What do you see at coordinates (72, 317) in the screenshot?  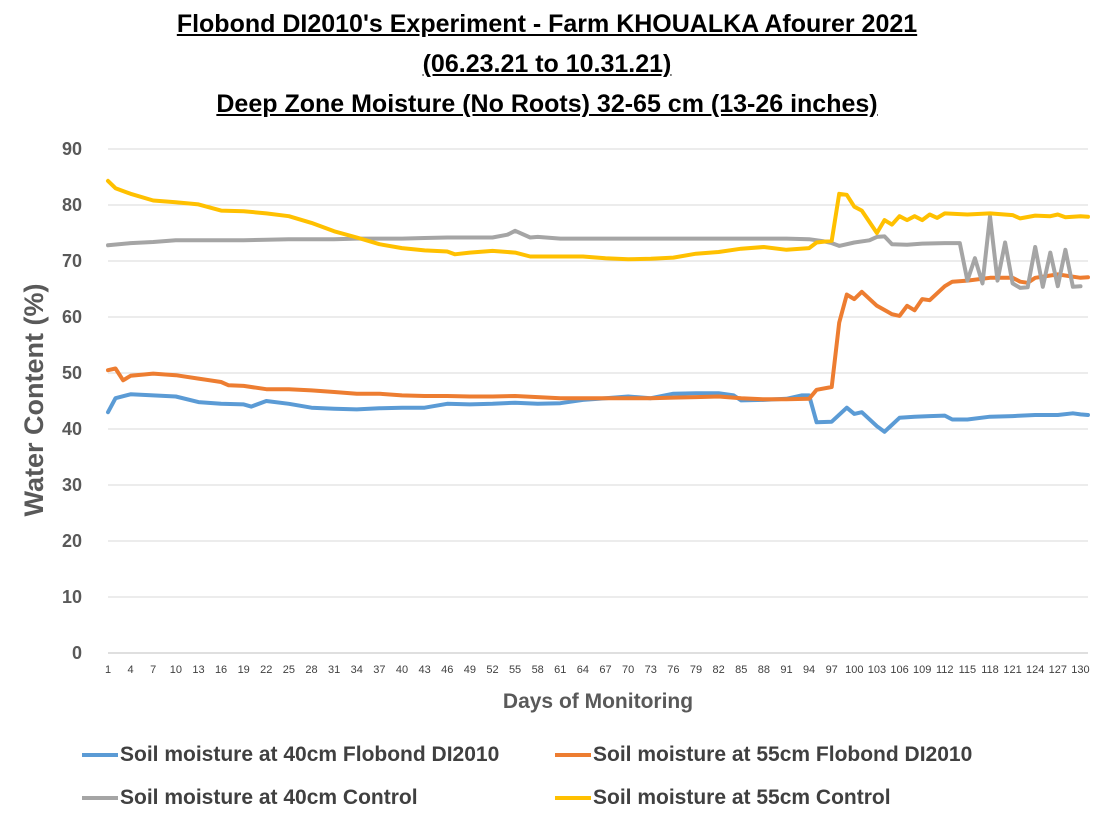 I see `y-tick-label: 60` at bounding box center [72, 317].